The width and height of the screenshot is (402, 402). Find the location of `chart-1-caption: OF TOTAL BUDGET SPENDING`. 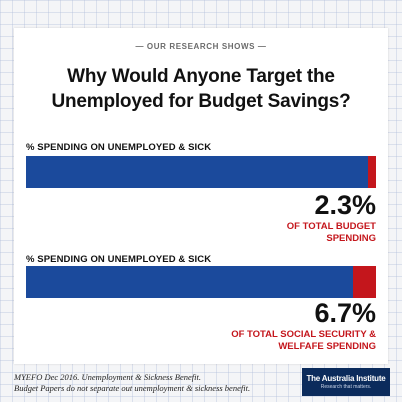

chart-1-caption: OF TOTAL BUDGET SPENDING is located at coordinates (331, 233).